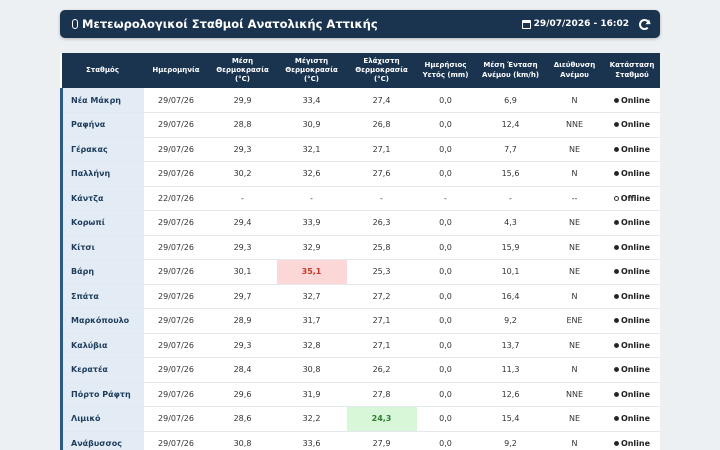 The width and height of the screenshot is (720, 450). I want to click on table-row: Κορωπί 29/07/26 29,4 33,9 26,3 0,0 4,3 NE Online, so click(360, 223).